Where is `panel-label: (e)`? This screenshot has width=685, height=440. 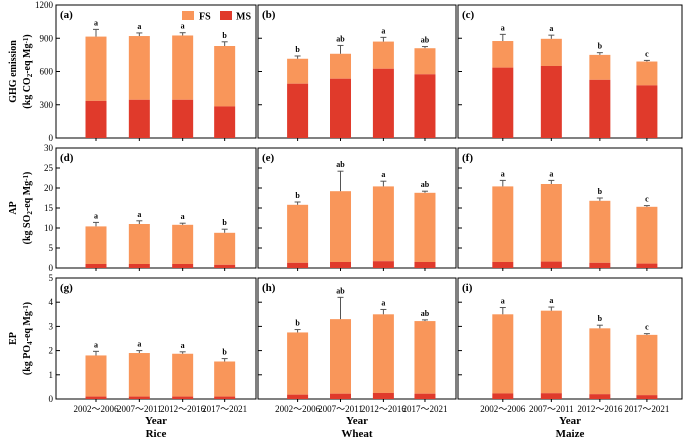
panel-label: (e) is located at coordinates (268, 158).